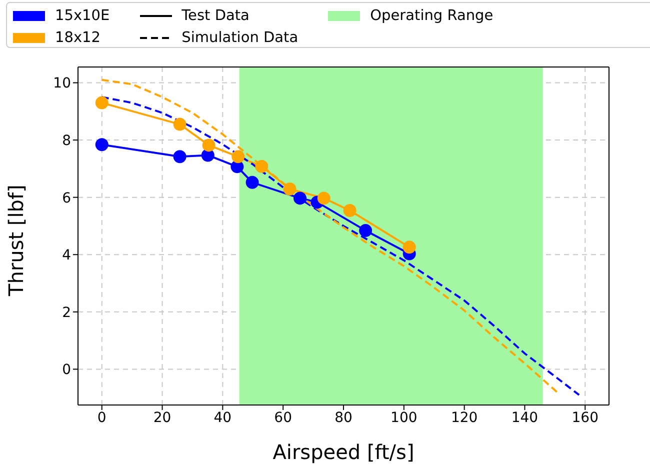 The image size is (650, 465). What do you see at coordinates (101, 418) in the screenshot?
I see `x-tick-label: 0` at bounding box center [101, 418].